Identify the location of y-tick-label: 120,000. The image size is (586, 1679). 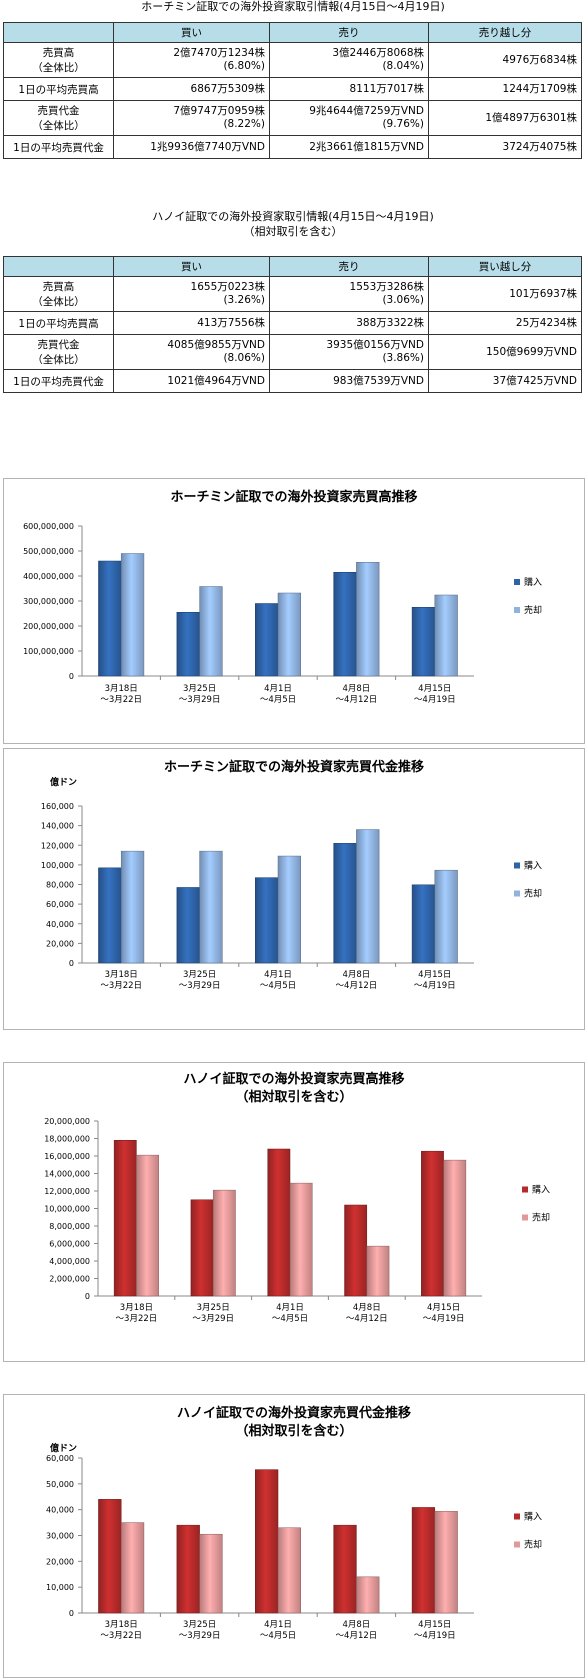
(57, 845).